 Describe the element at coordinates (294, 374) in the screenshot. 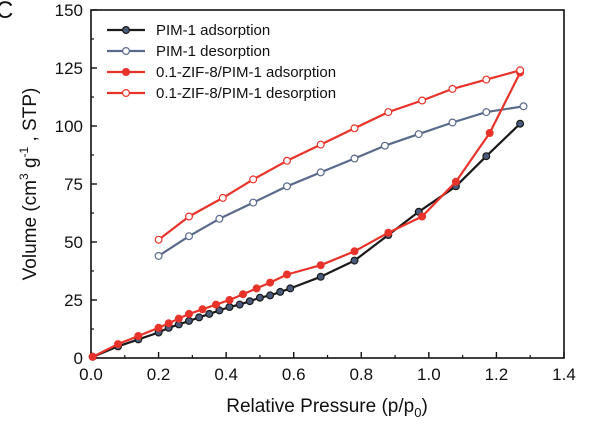

I see `x-tick-label: 0.6` at that location.